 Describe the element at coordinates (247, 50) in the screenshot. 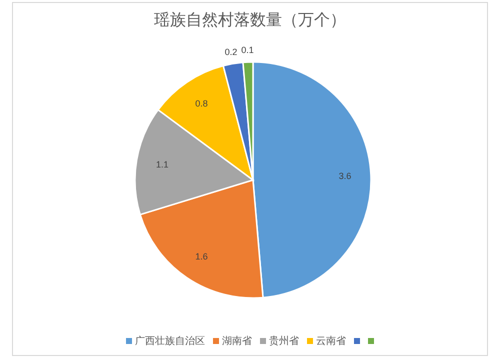

I see `data-label: 0.1` at that location.